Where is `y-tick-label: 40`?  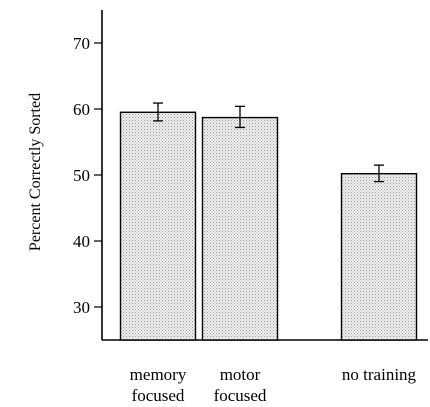 y-tick-label: 40 is located at coordinates (81, 241).